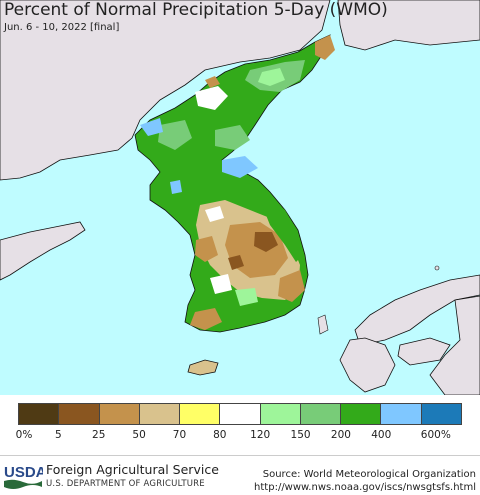 Image resolution: width=480 pixels, height=495 pixels. Describe the element at coordinates (175, 135) in the screenshot. I see `green-mid-west` at that location.